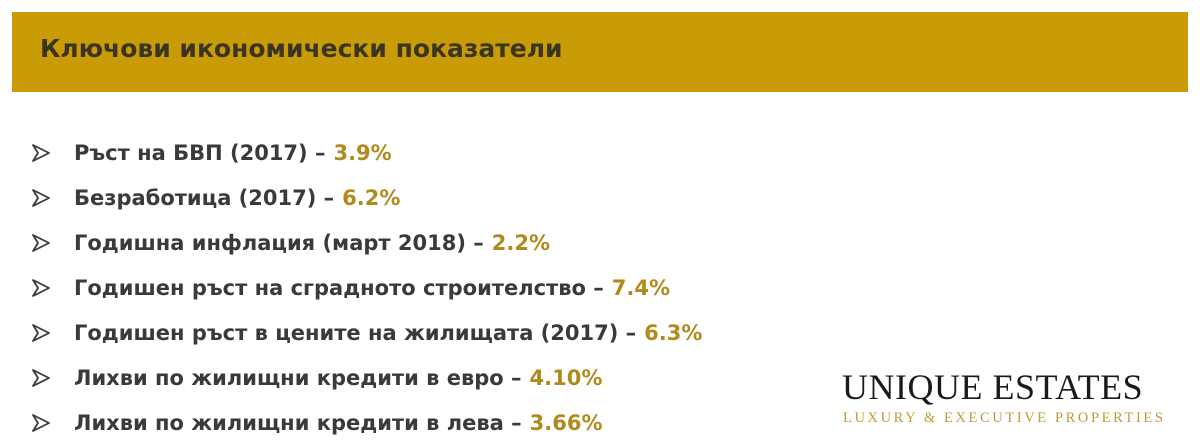 The image size is (1200, 446). Describe the element at coordinates (339, 287) in the screenshot. I see `indicator-label: Годишен ръст на сградното строителство –` at that location.